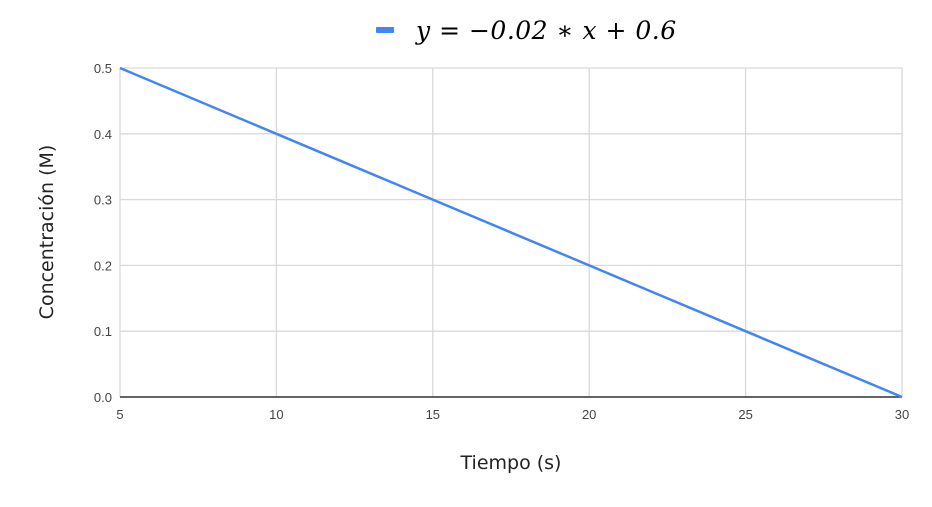  I want to click on y-tick-label: 0.4, so click(103, 134).